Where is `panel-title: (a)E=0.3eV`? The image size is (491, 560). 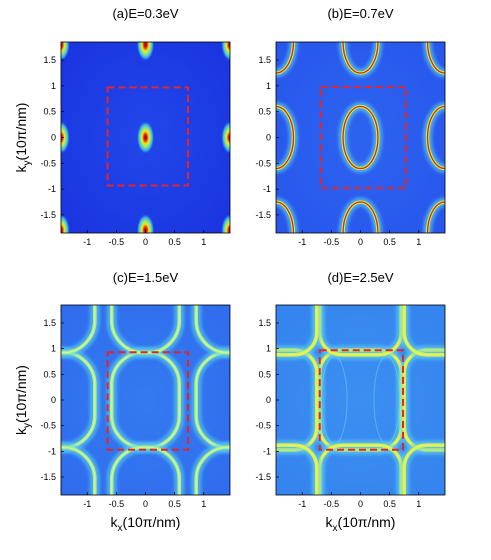
panel-title: (a)E=0.3eV is located at coordinates (145, 13).